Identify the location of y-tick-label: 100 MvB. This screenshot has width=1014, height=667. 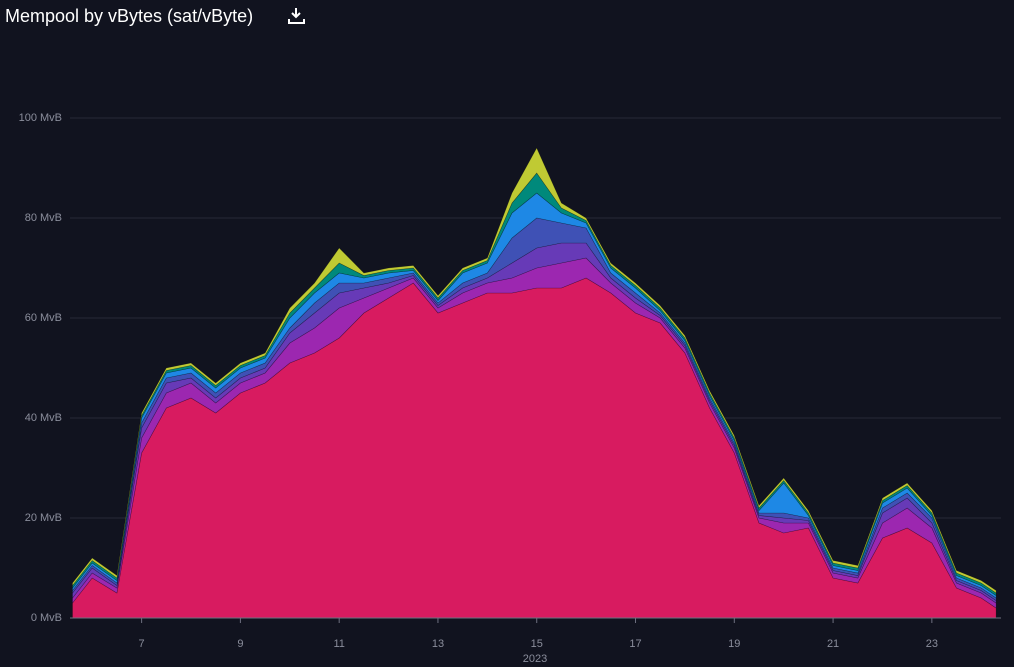
(40, 118).